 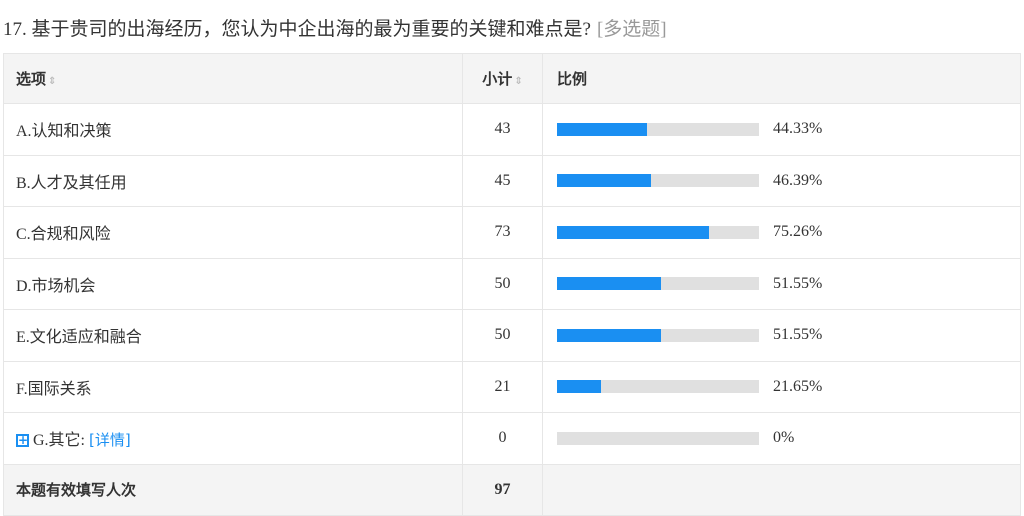 I want to click on table-row: E.文化适应和融合 50 51.55%, so click(x=512, y=335).